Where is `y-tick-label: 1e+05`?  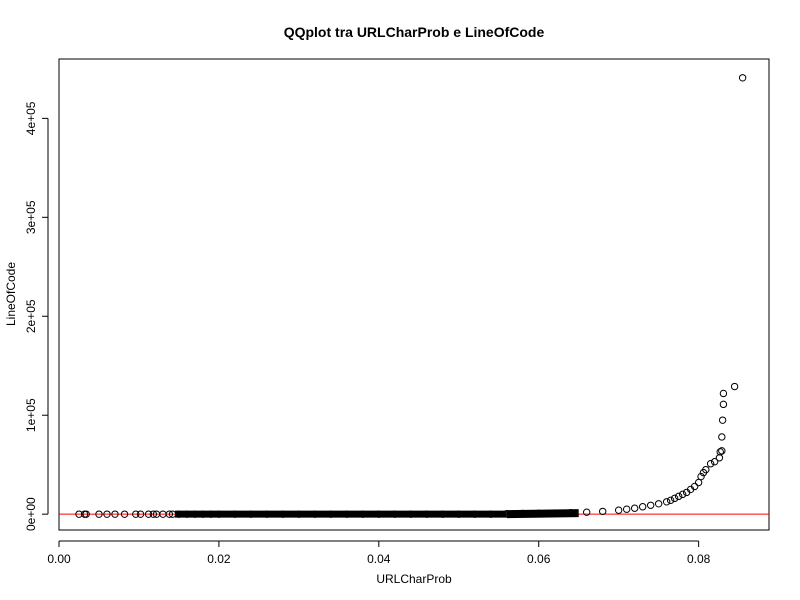
y-tick-label: 1e+05 is located at coordinates (31, 415).